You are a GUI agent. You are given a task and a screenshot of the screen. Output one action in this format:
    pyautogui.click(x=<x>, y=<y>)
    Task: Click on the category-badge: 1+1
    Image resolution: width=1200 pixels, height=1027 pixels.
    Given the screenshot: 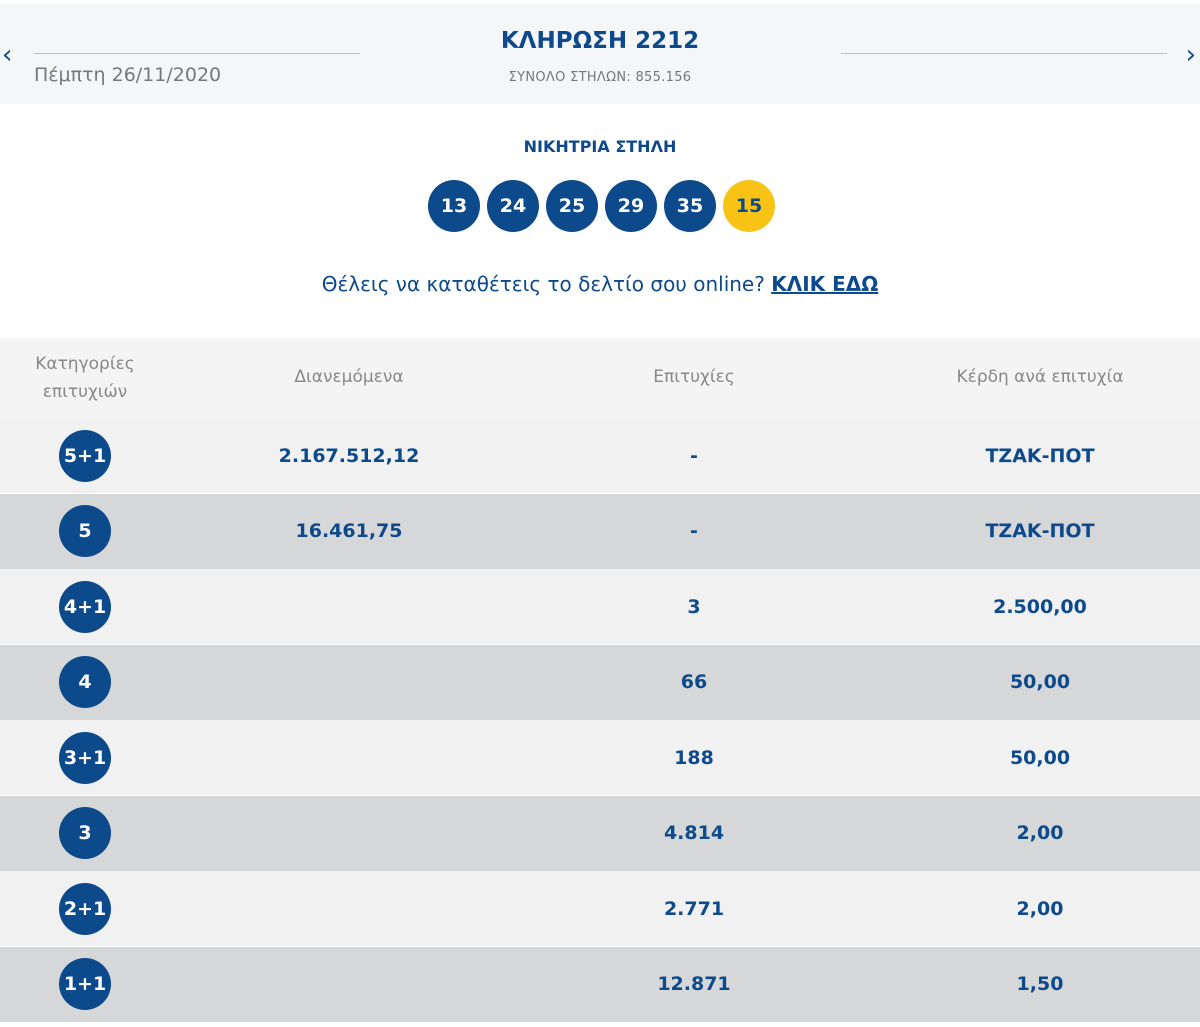 What is the action you would take?
    pyautogui.click(x=85, y=984)
    